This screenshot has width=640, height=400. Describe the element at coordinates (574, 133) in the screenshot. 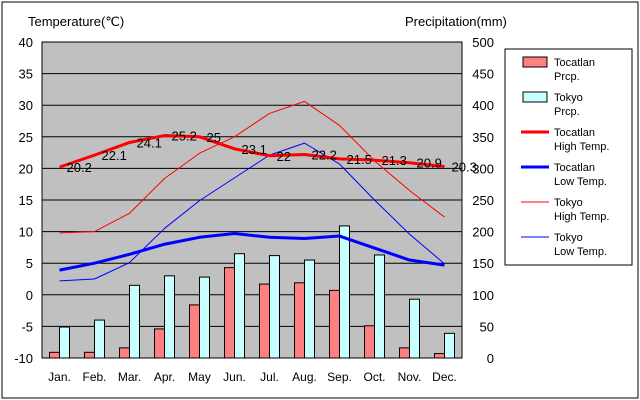

I see `tocatlan-high-legend-label: Tocatlan` at that location.